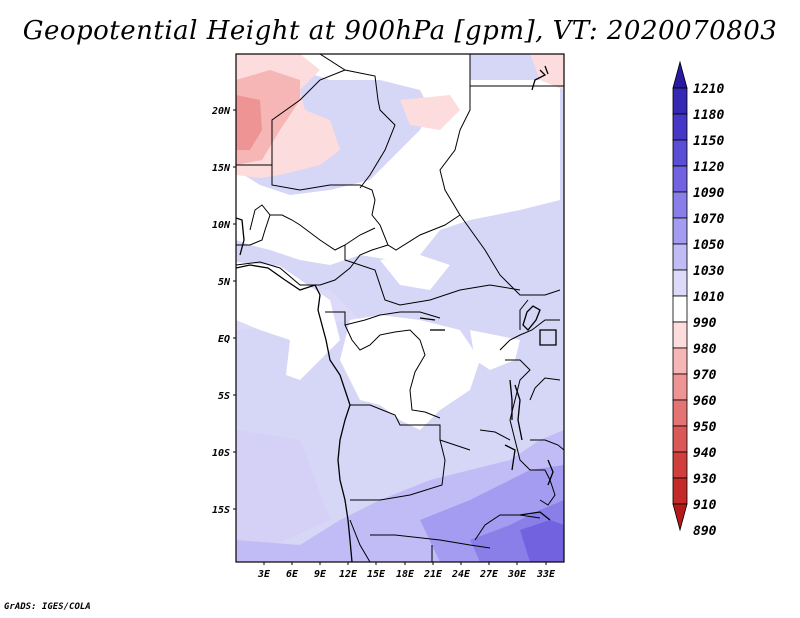  Describe the element at coordinates (708, 193) in the screenshot. I see `colorbar-label: 1090` at that location.